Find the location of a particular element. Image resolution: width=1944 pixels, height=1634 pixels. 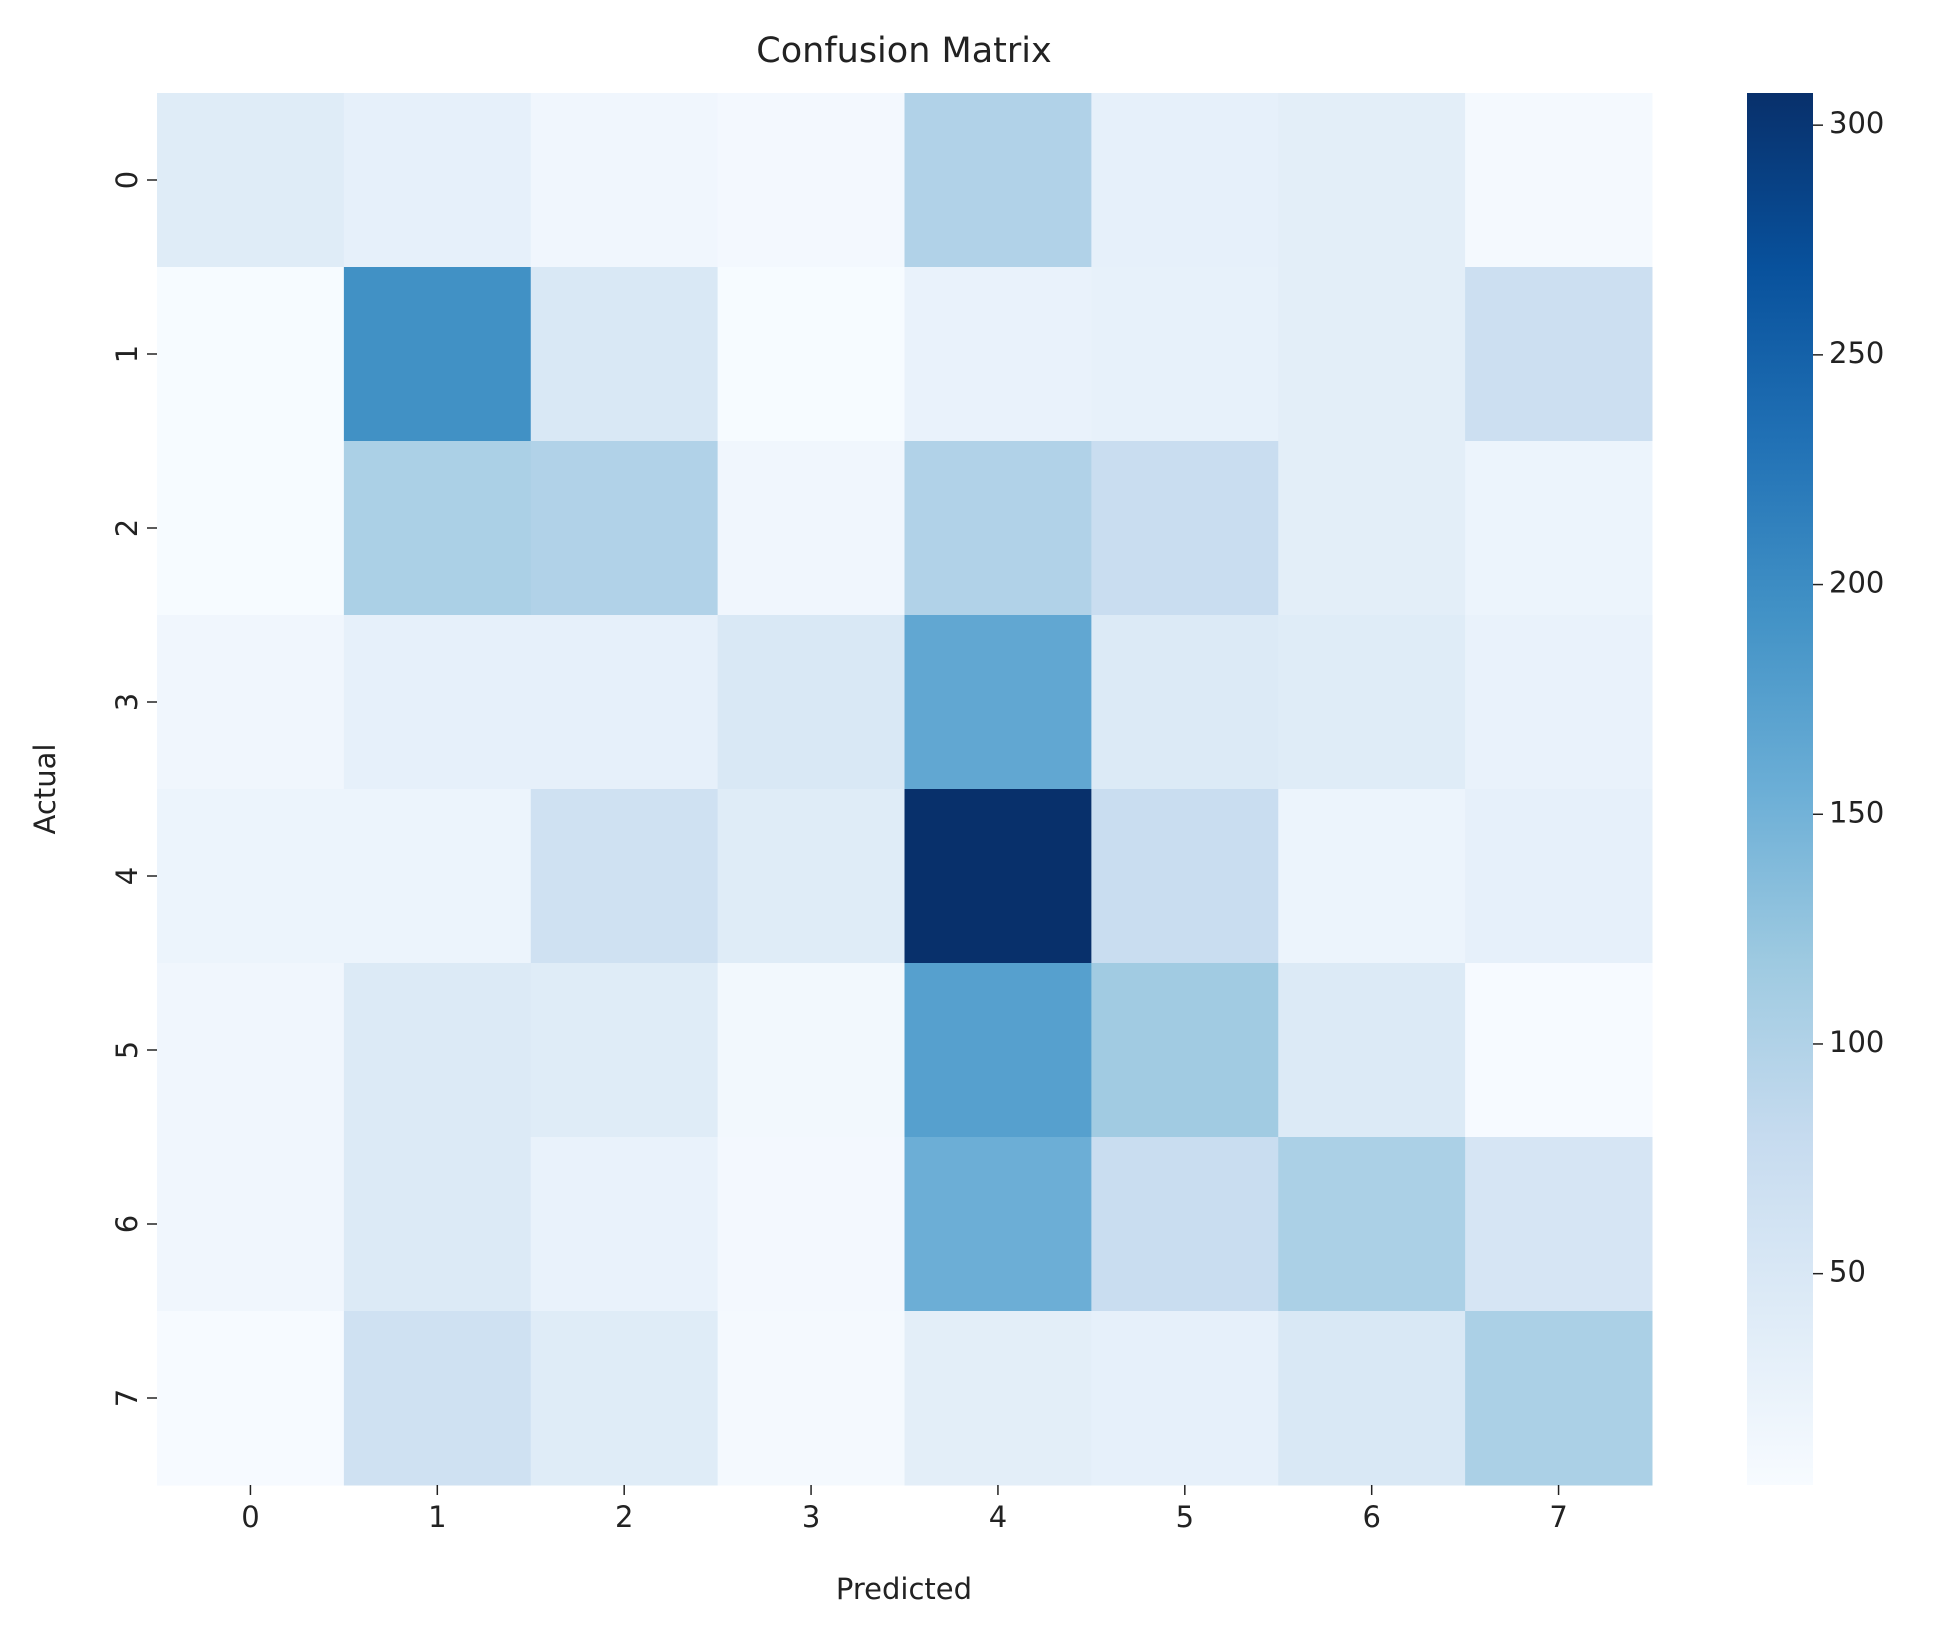

y-tick-label: 5 is located at coordinates (127, 1050).